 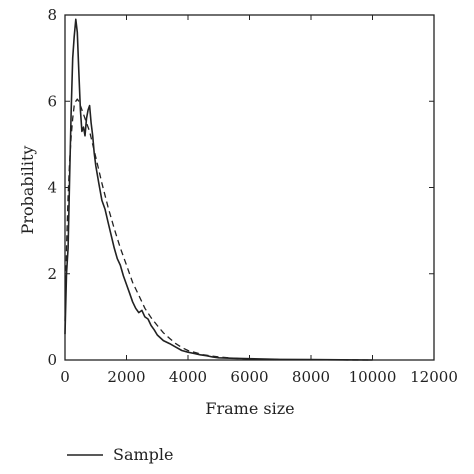 I want to click on y-axis-label: Probability, so click(x=27, y=190).